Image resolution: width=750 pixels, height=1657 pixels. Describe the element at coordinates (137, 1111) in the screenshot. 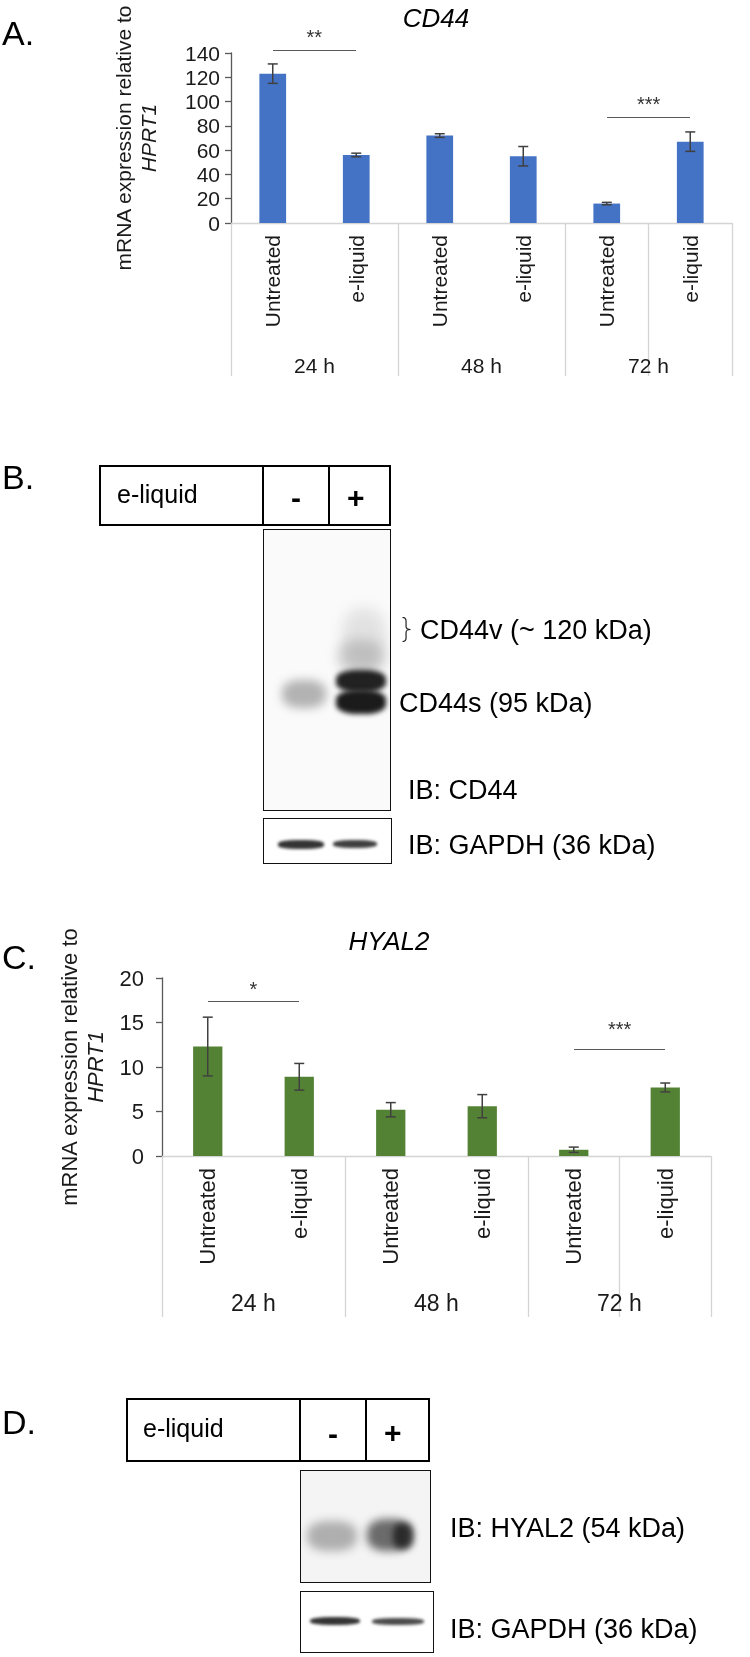

I see `y-tick-label: 5` at that location.